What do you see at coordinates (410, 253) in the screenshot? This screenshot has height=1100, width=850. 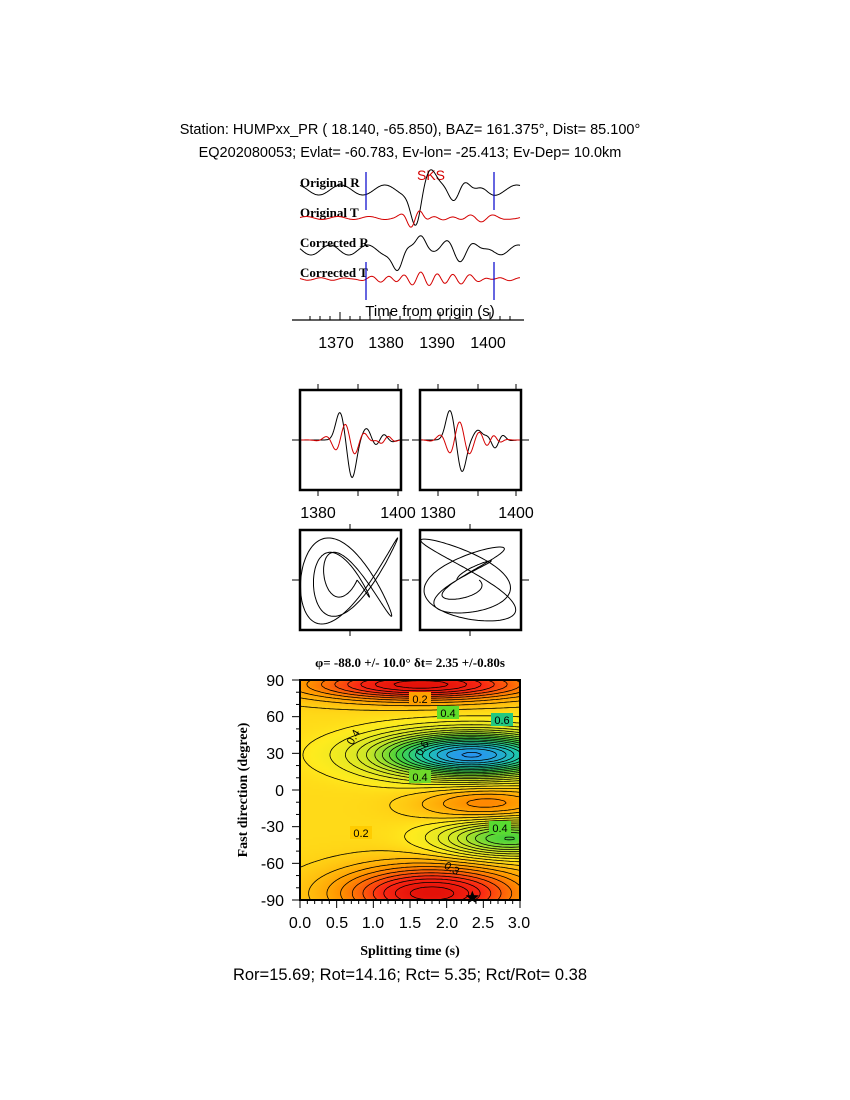 I see `trace-corrected-r` at bounding box center [410, 253].